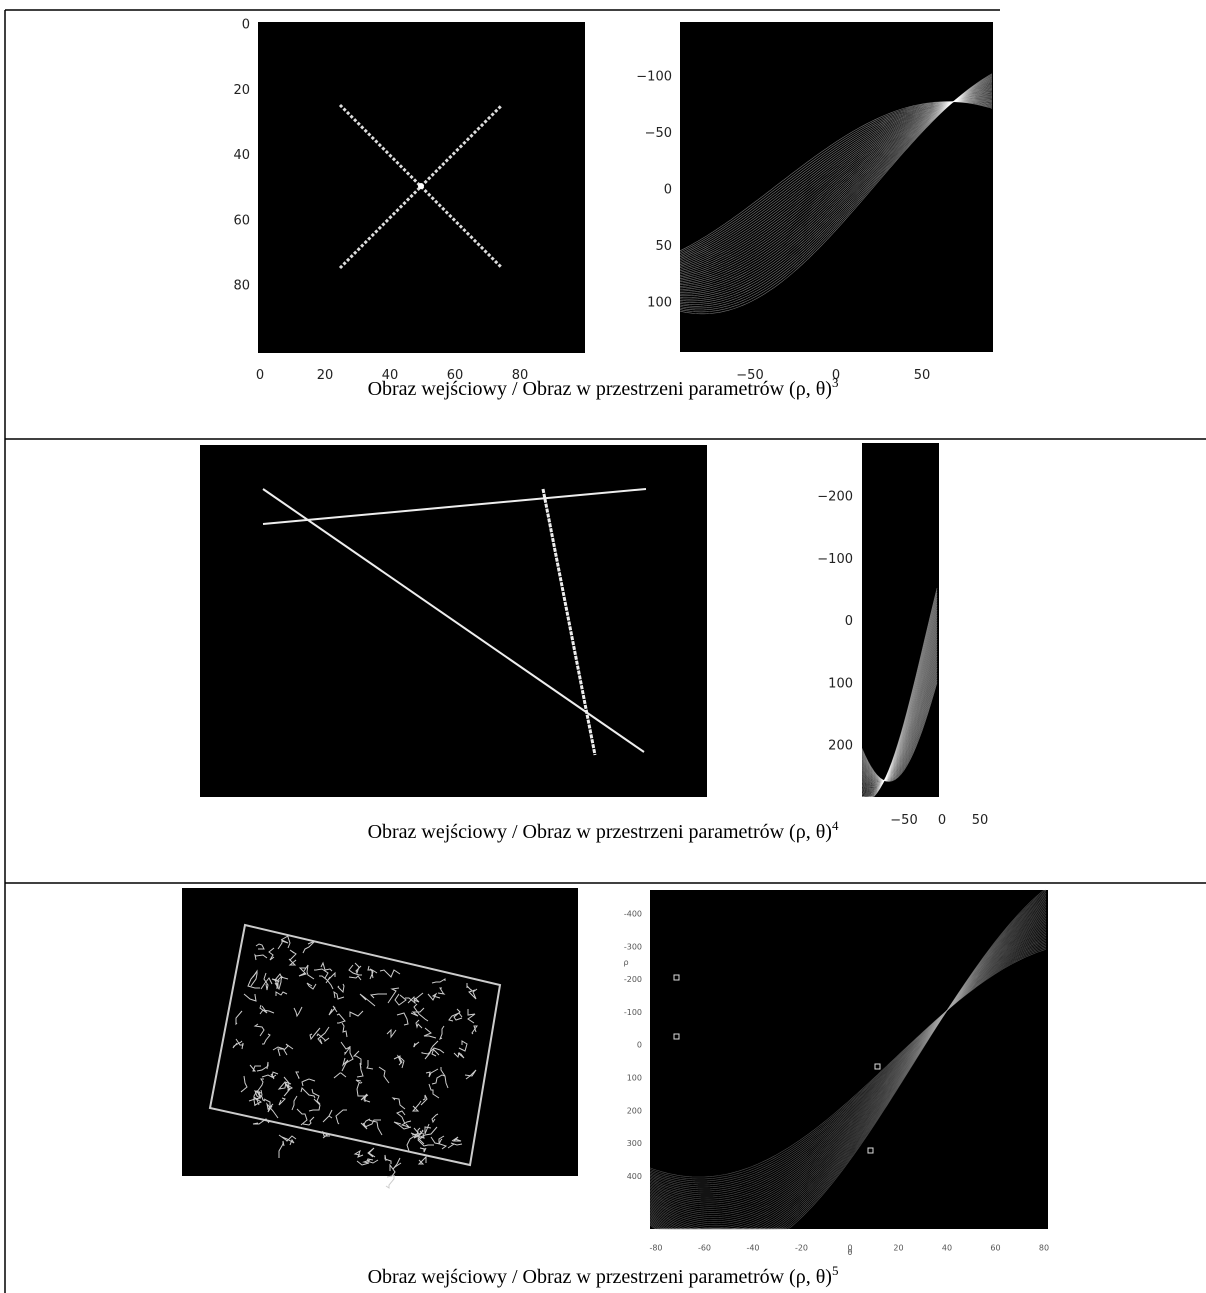 The height and width of the screenshot is (1293, 1206). I want to click on y-tick-label: 400, so click(634, 1176).